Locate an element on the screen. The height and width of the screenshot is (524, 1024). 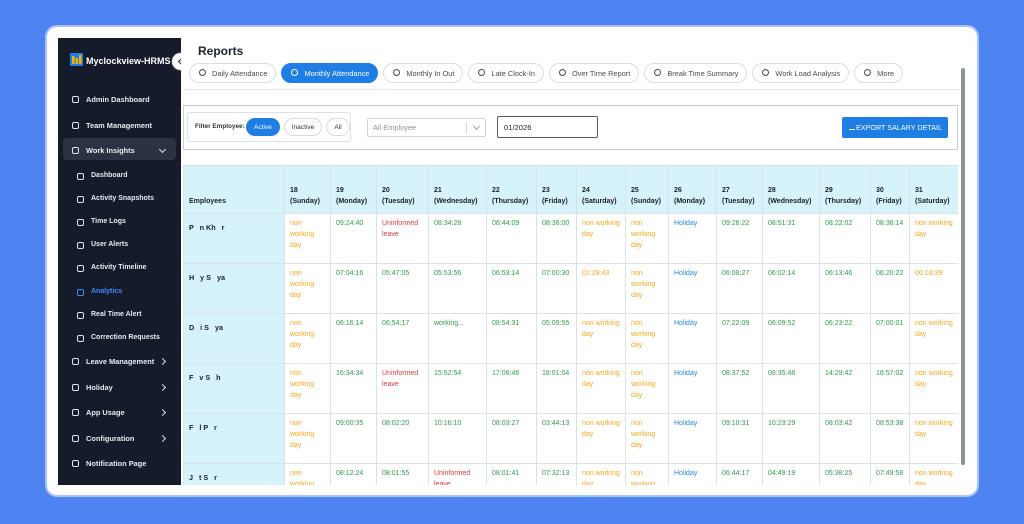
header-day: 21 is located at coordinates (438, 190).